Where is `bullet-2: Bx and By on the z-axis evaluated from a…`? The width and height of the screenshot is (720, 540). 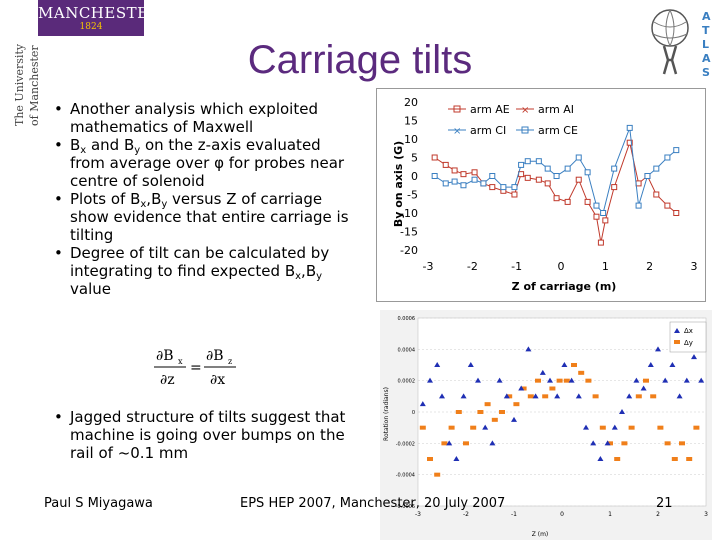
bullet-2: Bx and By on the z-axis evaluated from a… is located at coordinates (199, 163).